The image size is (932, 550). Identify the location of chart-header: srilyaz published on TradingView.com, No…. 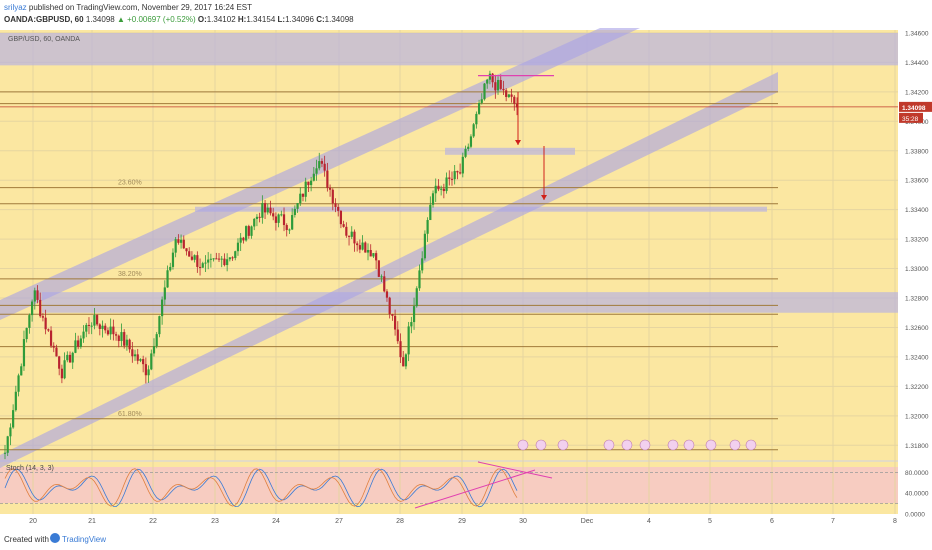
(466, 15).